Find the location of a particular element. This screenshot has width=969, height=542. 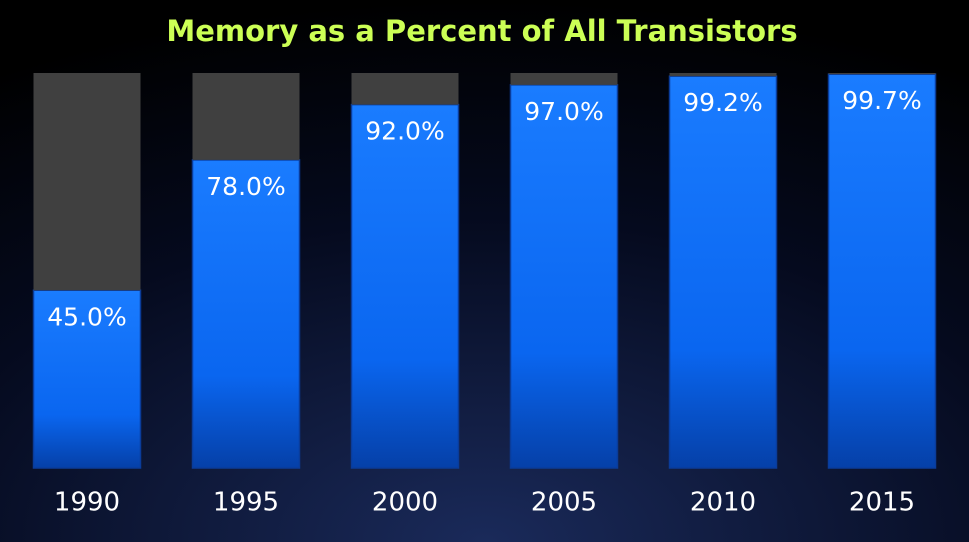

data-label: 92.0% is located at coordinates (404, 131).